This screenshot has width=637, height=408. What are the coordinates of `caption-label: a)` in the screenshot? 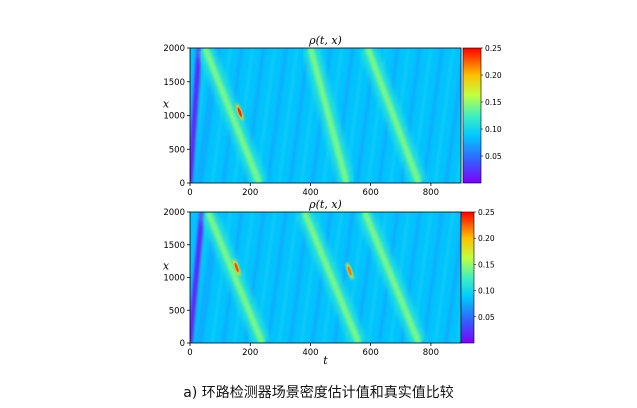 It's located at (190, 393).